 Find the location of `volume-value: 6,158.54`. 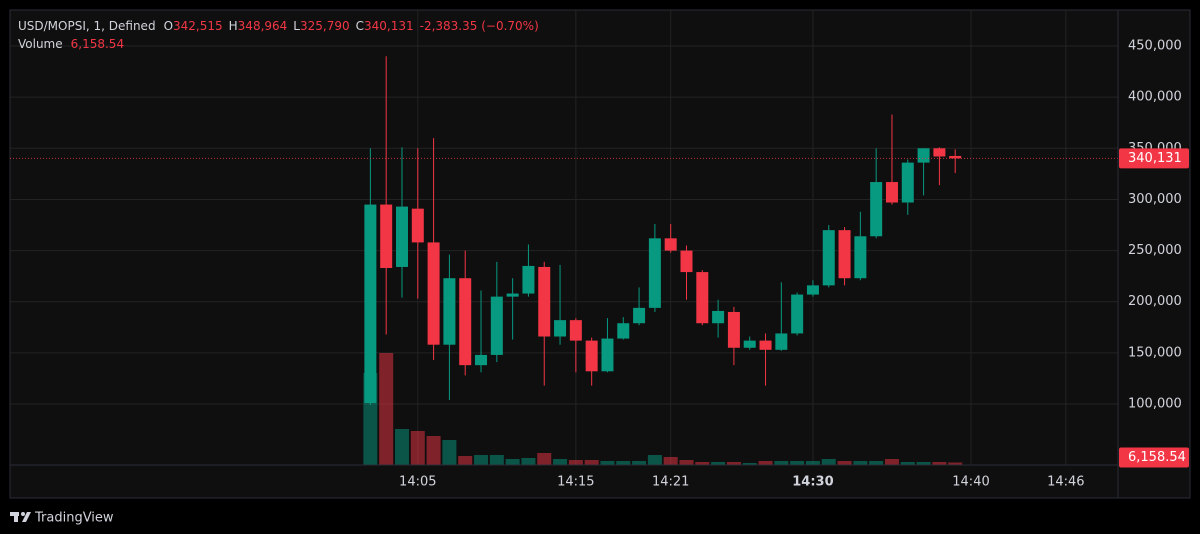

volume-value: 6,158.54 is located at coordinates (97, 44).